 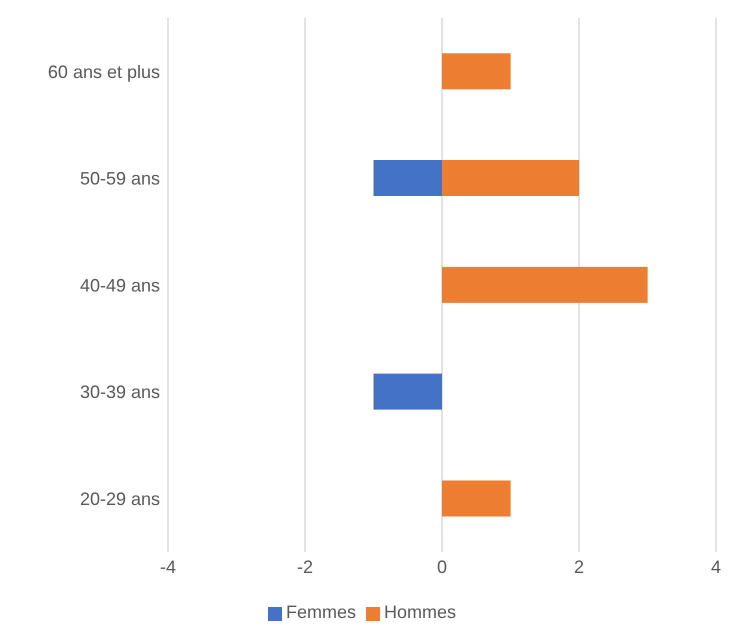 I want to click on legend-label: Femmes, so click(x=321, y=612).